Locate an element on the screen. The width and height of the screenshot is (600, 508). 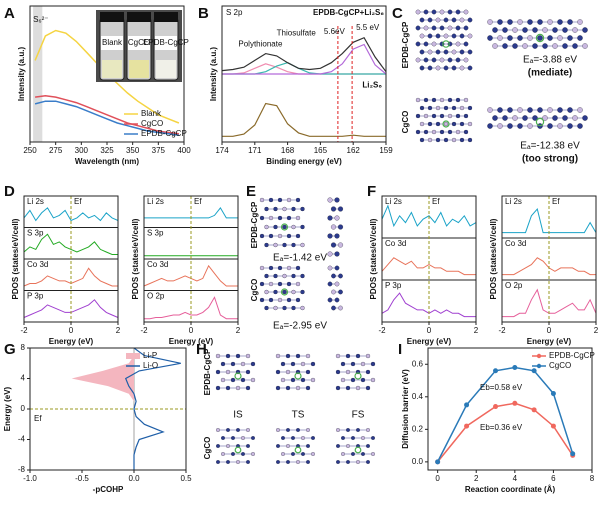
vial-cap is located at coordinates (112, 17).